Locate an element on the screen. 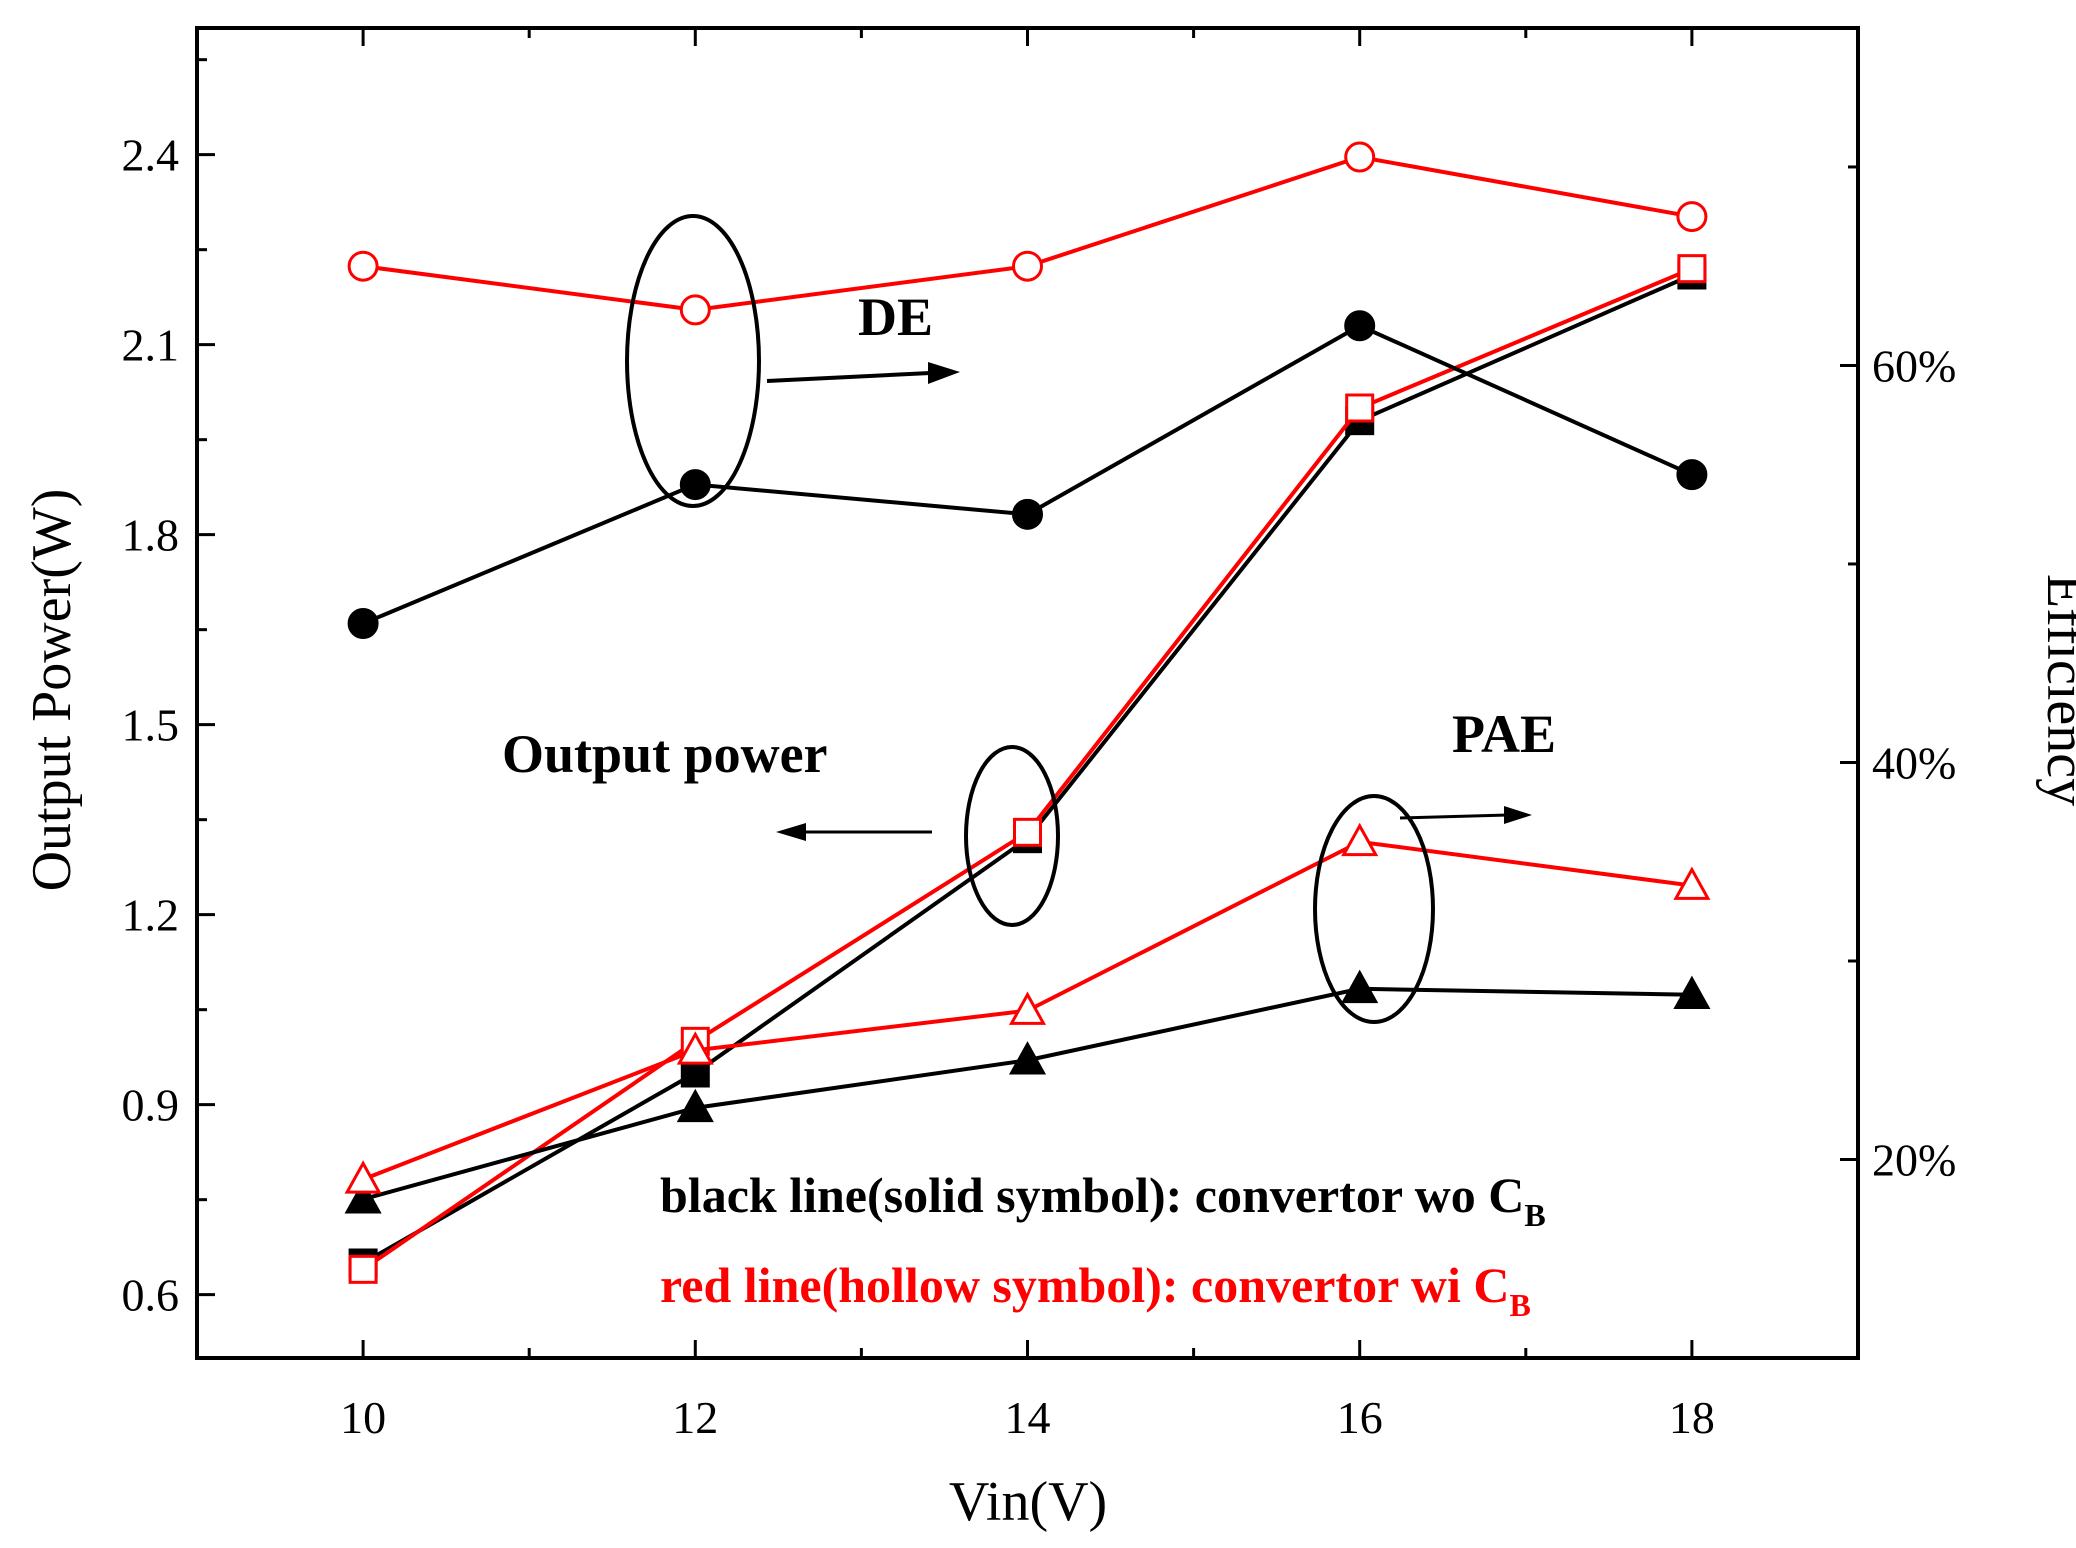  y-right-tick-label: 20% is located at coordinates (1914, 1159).